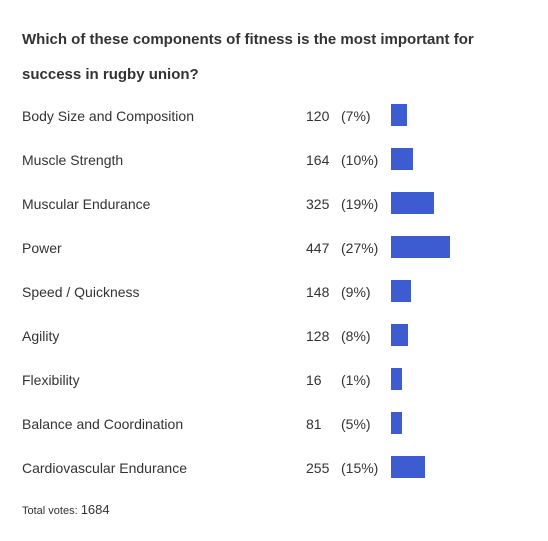 Image resolution: width=548 pixels, height=541 pixels. Describe the element at coordinates (314, 380) in the screenshot. I see `vote-count: 16` at that location.